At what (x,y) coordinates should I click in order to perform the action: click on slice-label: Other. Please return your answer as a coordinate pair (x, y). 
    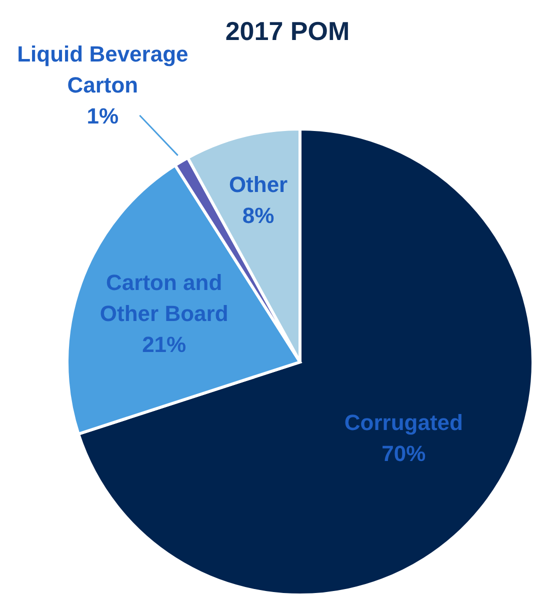
    Looking at the image, I should click on (258, 185).